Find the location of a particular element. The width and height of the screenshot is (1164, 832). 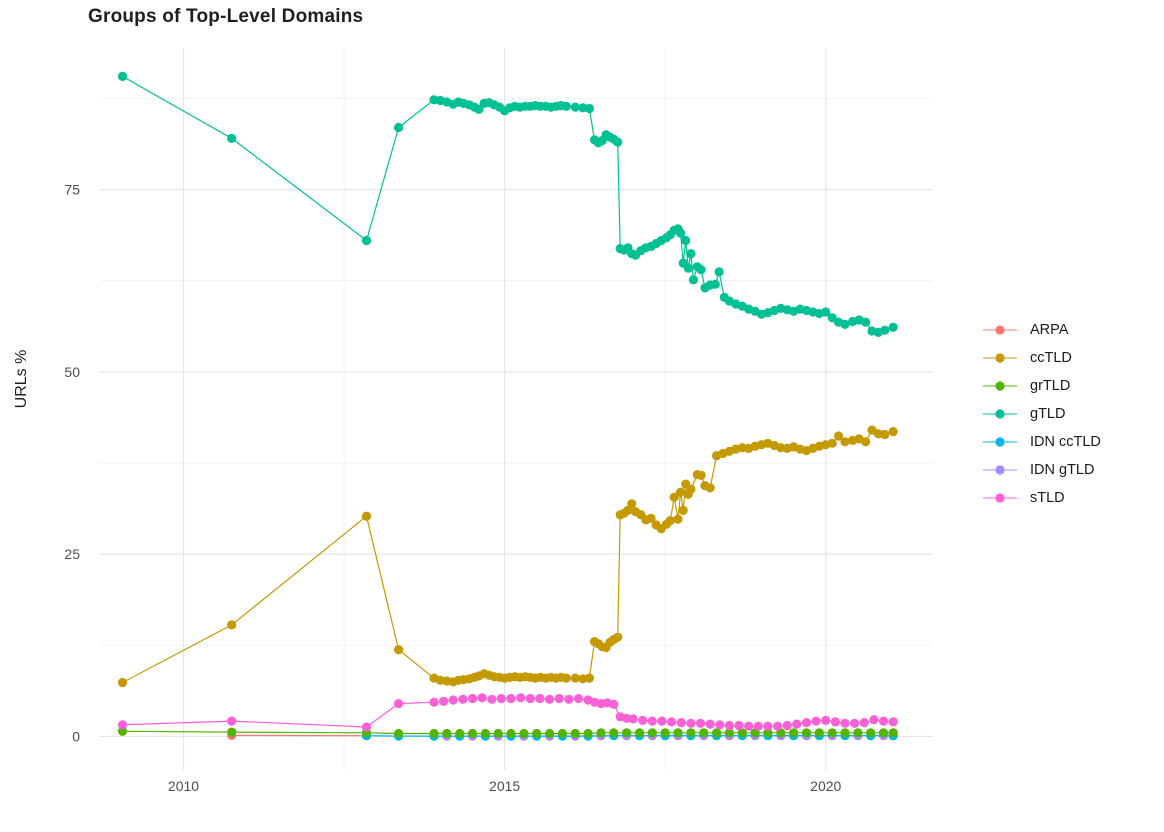

legend-item-grTLD: grTLD is located at coordinates (1071, 385).